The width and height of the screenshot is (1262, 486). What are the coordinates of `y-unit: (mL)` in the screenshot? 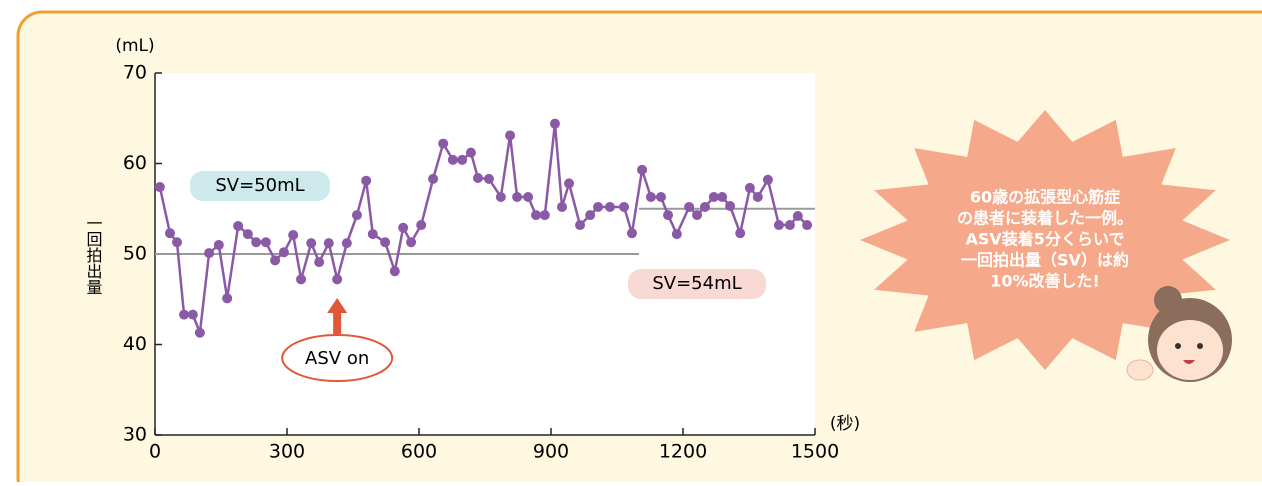 It's located at (134, 46).